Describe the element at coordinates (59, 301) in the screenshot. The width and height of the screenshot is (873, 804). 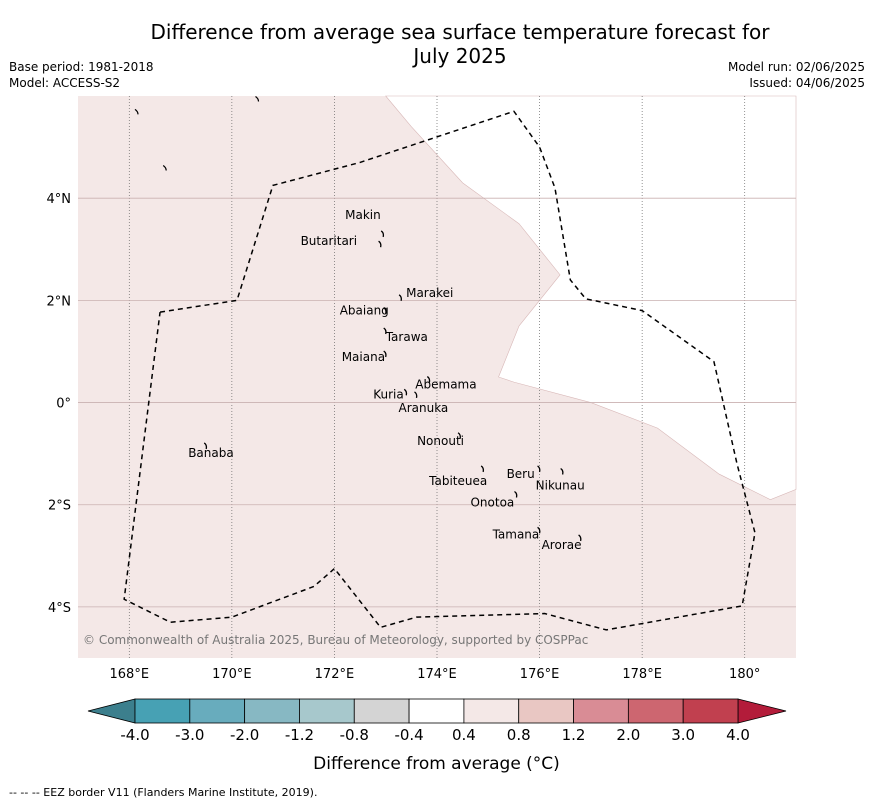
I see `y-tick-label: 2°N` at that location.